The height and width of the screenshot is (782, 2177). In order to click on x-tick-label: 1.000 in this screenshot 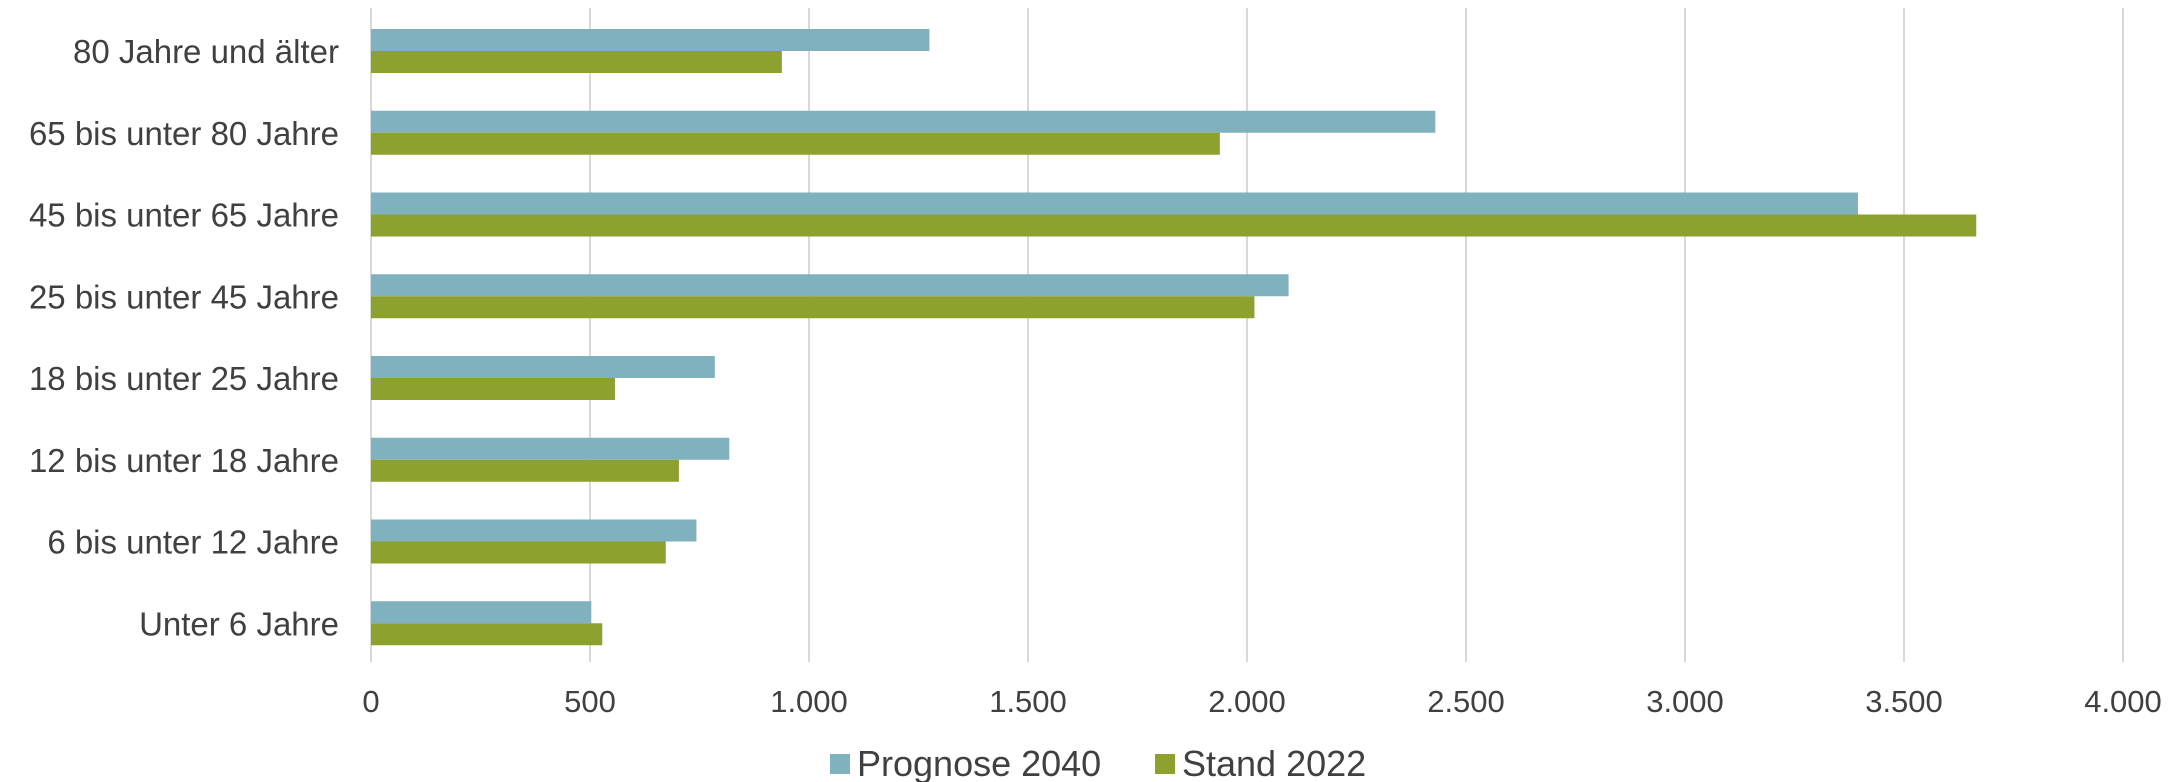, I will do `click(809, 701)`.